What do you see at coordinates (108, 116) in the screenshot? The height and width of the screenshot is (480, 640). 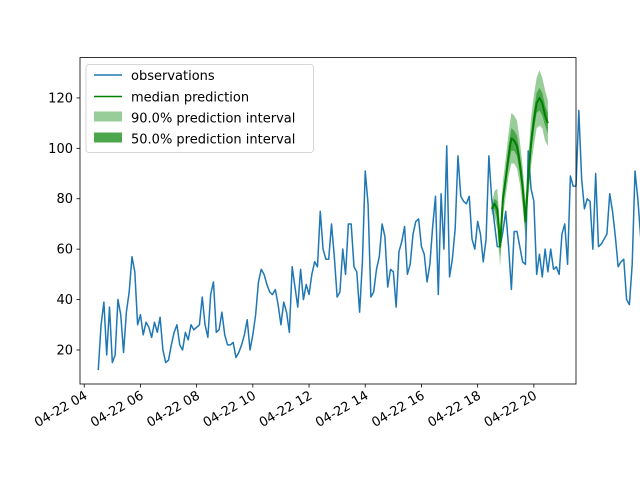 I see `legend-swatch-90-interval` at bounding box center [108, 116].